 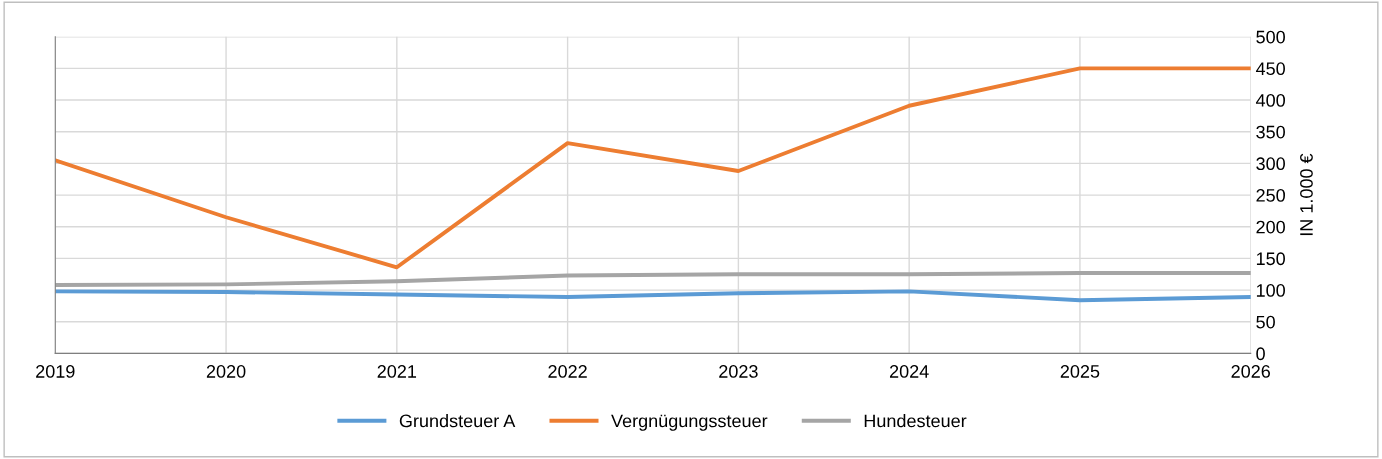 I want to click on legend-label: Grundsteuer A, so click(x=457, y=421).